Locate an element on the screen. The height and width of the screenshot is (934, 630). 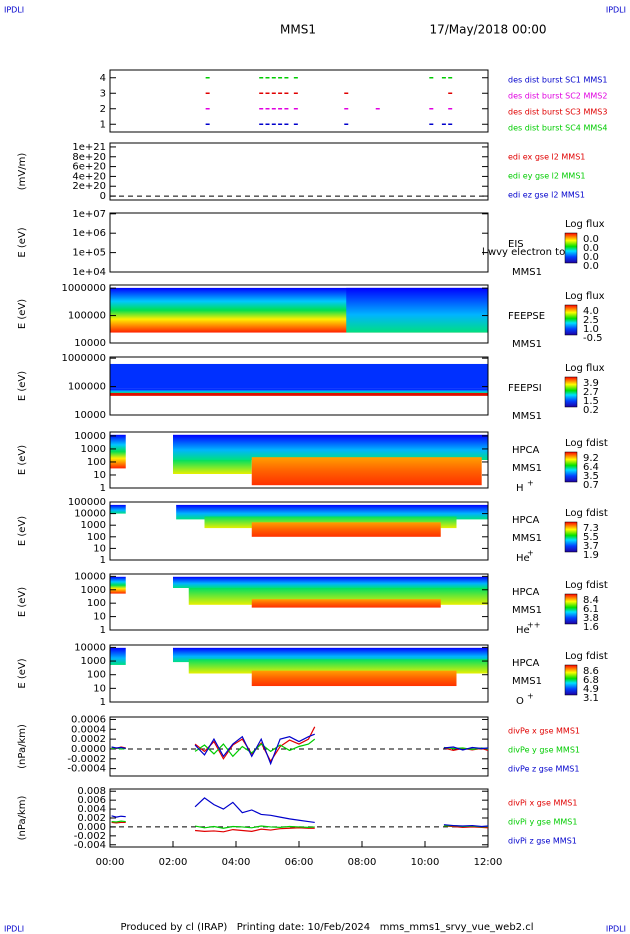
y-tick-label: 8e+20 is located at coordinates (89, 157).